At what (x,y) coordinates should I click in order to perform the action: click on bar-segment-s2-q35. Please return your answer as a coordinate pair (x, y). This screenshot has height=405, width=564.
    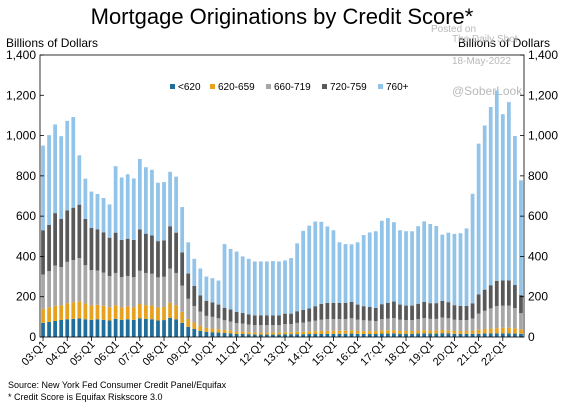
    Looking at the image, I should click on (254, 329).